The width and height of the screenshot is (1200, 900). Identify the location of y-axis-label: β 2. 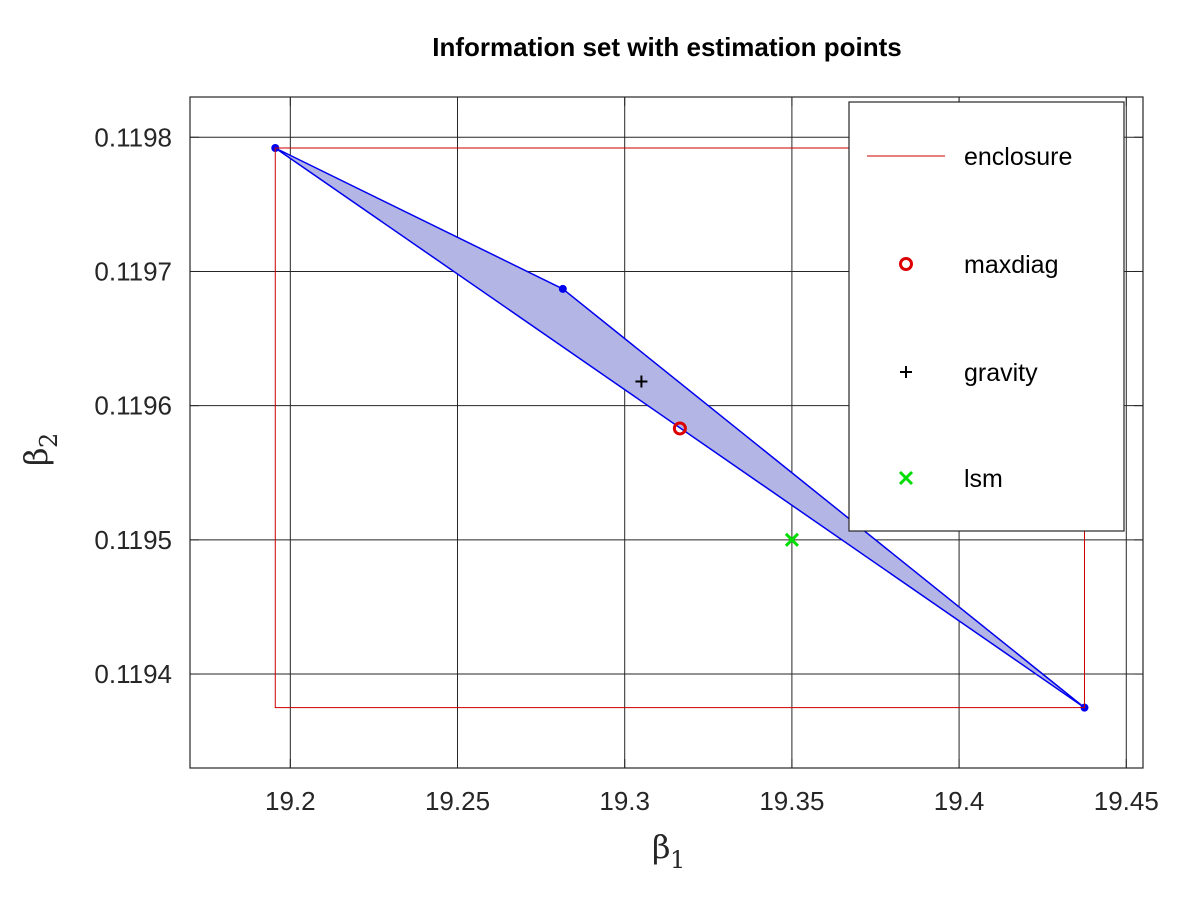
(40, 449).